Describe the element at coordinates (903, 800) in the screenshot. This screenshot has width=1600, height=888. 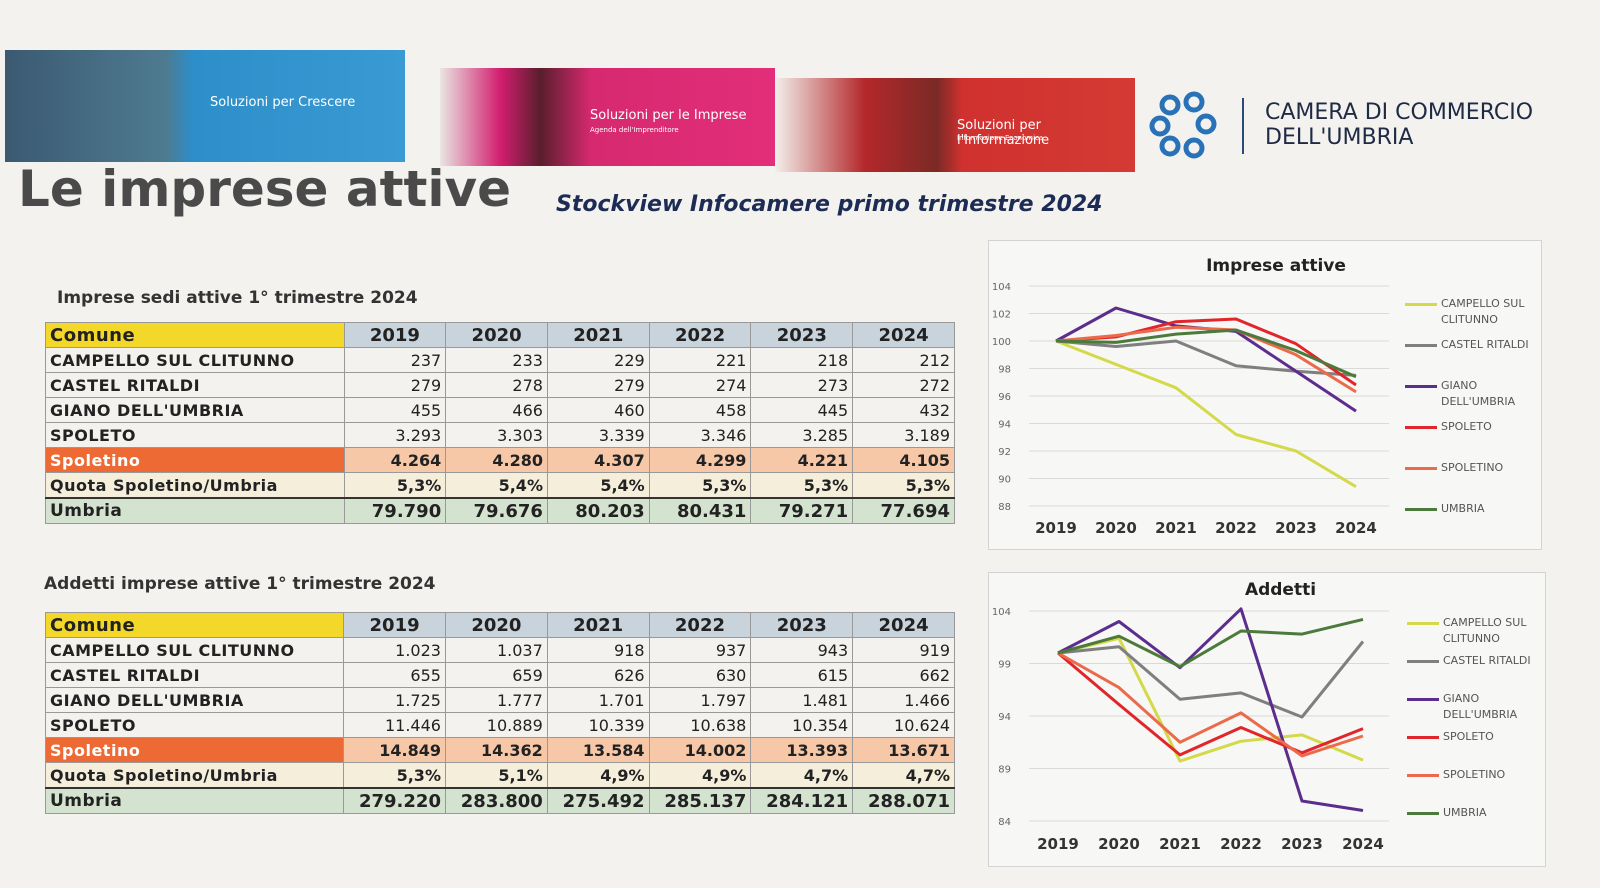
I see `cell: 288.071` at that location.